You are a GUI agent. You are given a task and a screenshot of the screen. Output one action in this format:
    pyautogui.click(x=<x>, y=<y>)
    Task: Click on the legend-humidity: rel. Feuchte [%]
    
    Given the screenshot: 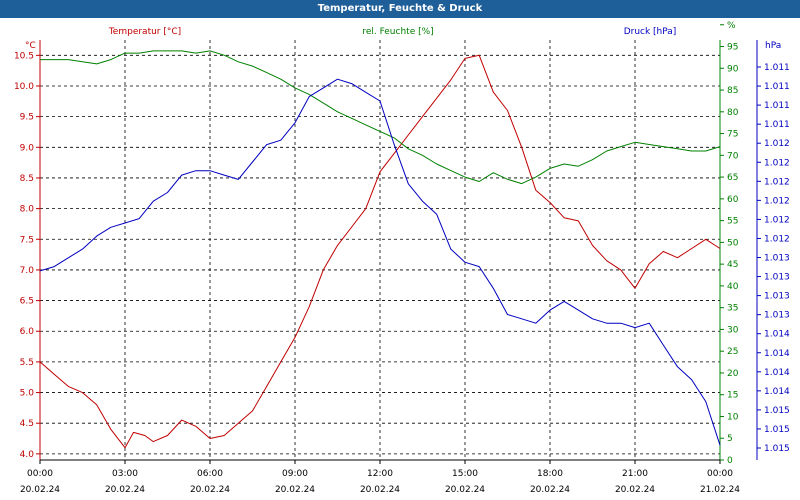 What is the action you would take?
    pyautogui.click(x=397, y=32)
    